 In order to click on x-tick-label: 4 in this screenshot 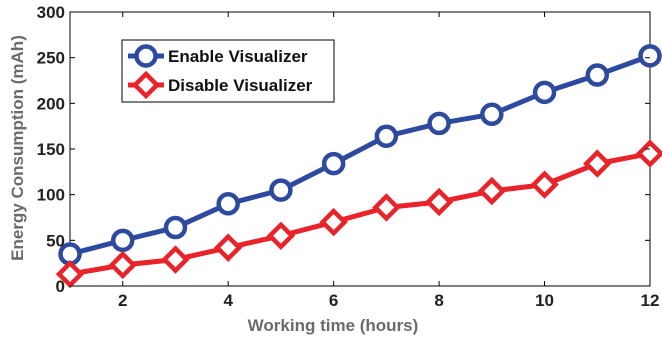, I will do `click(228, 300)`.